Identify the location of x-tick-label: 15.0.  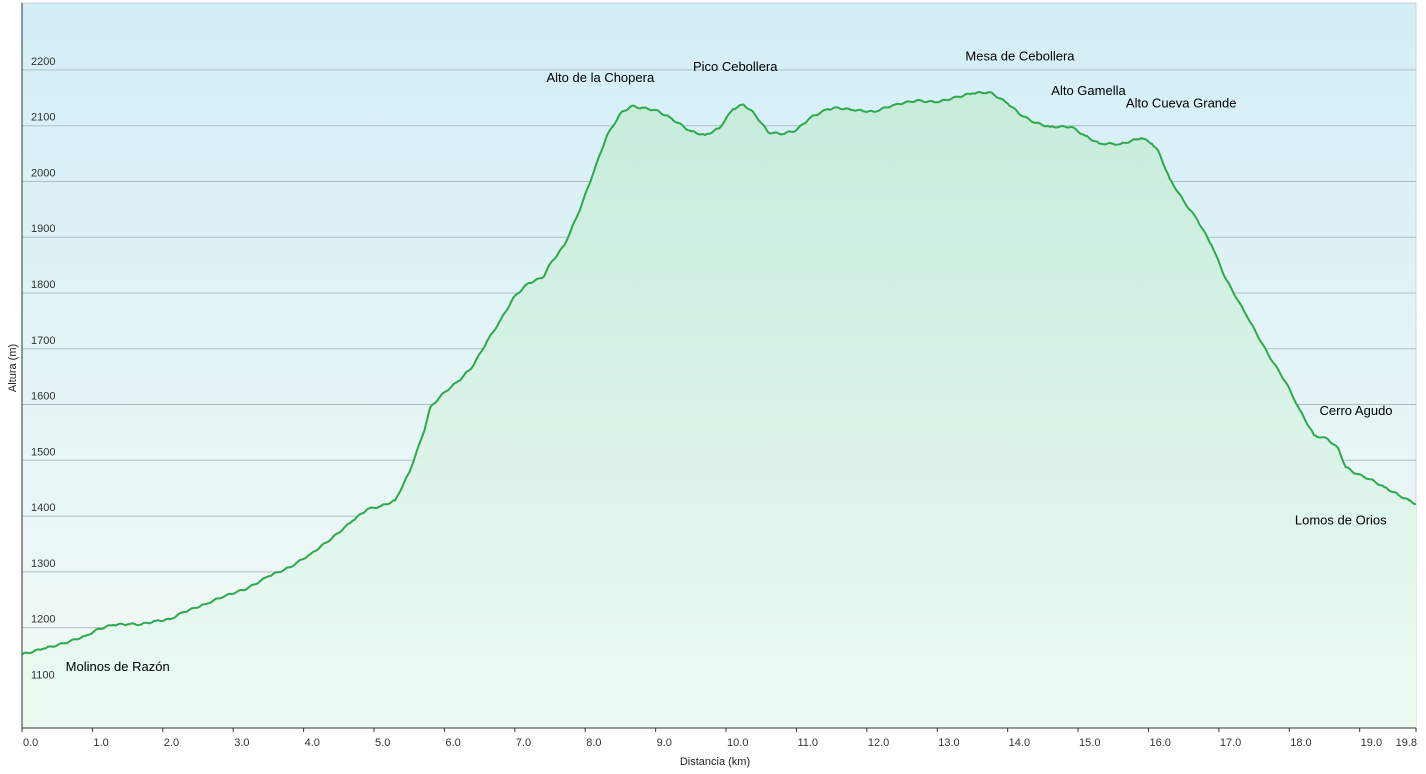
(1089, 743).